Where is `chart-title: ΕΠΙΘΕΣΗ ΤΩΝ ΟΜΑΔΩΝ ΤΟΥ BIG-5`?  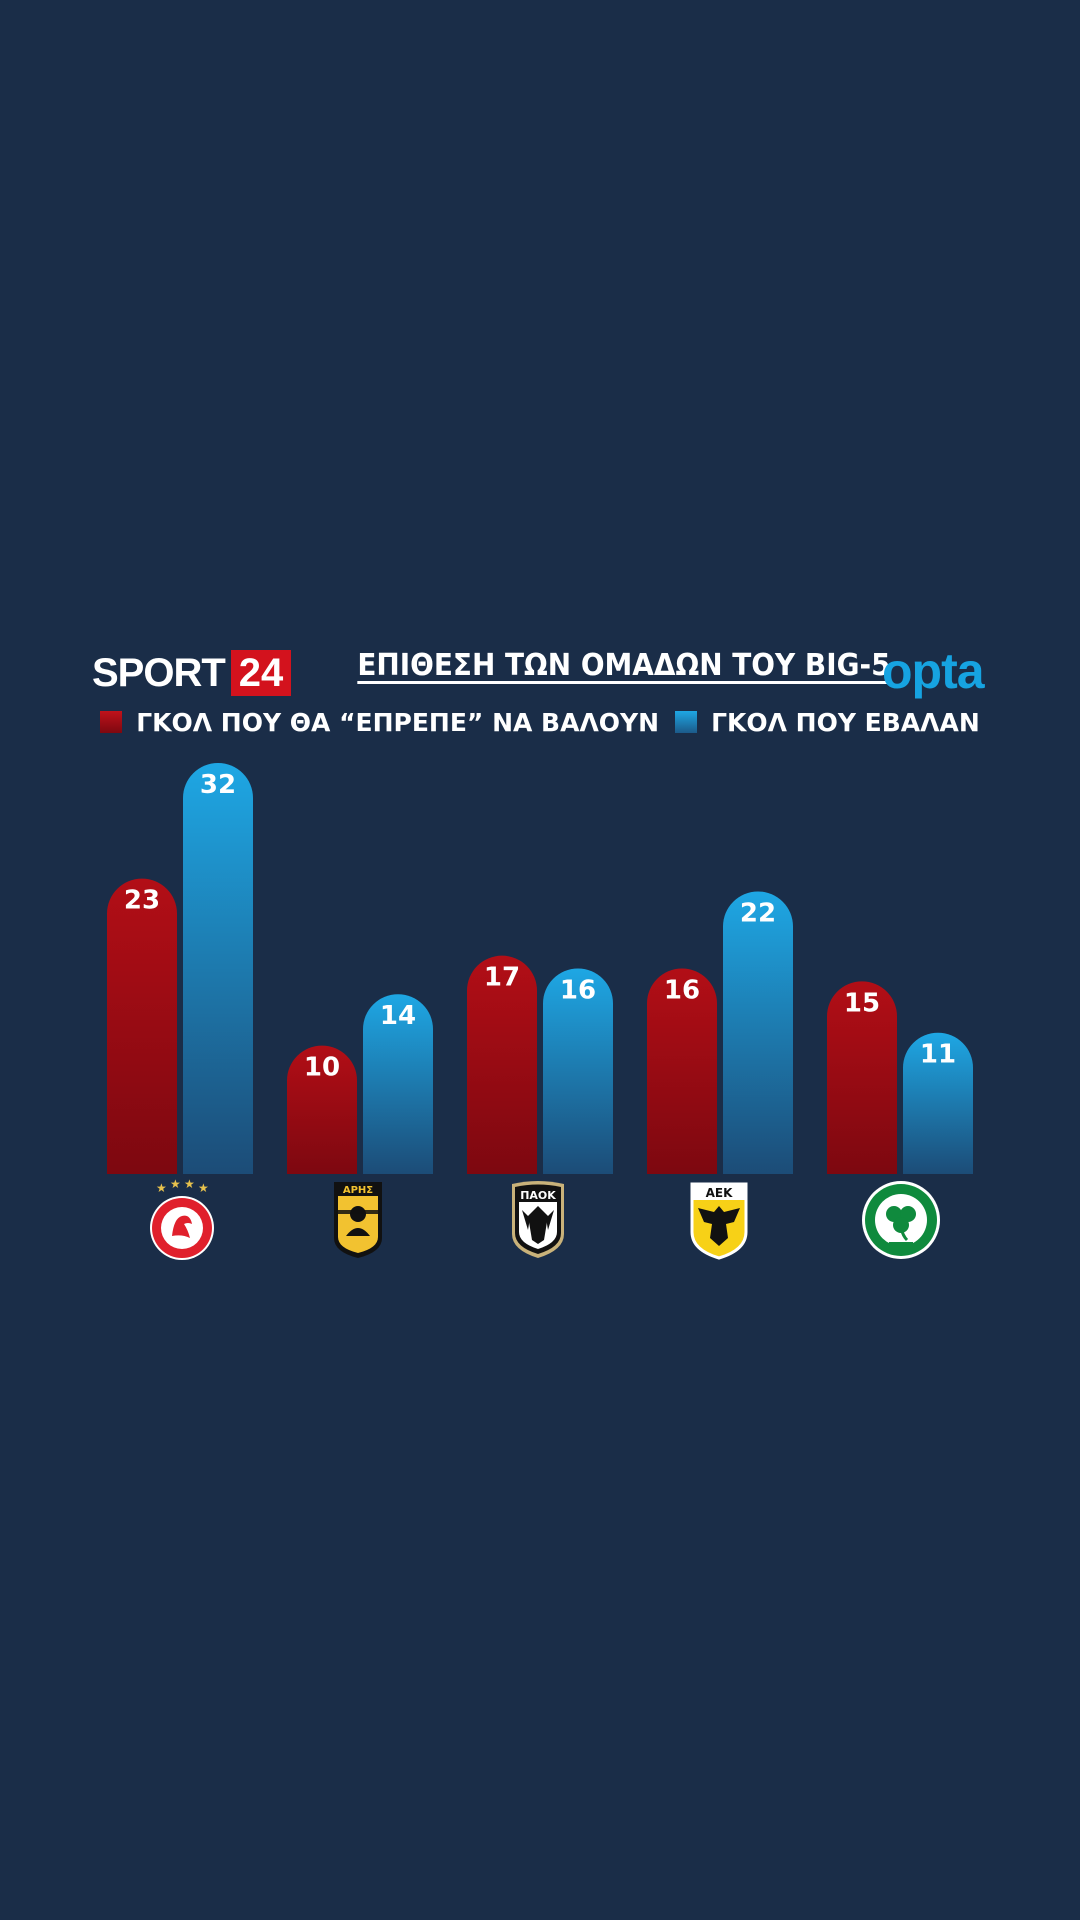 chart-title: ΕΠΙΘΕΣΗ ΤΩΝ ΟΜΑΔΩΝ ΤΟΥ BIG-5 is located at coordinates (624, 665).